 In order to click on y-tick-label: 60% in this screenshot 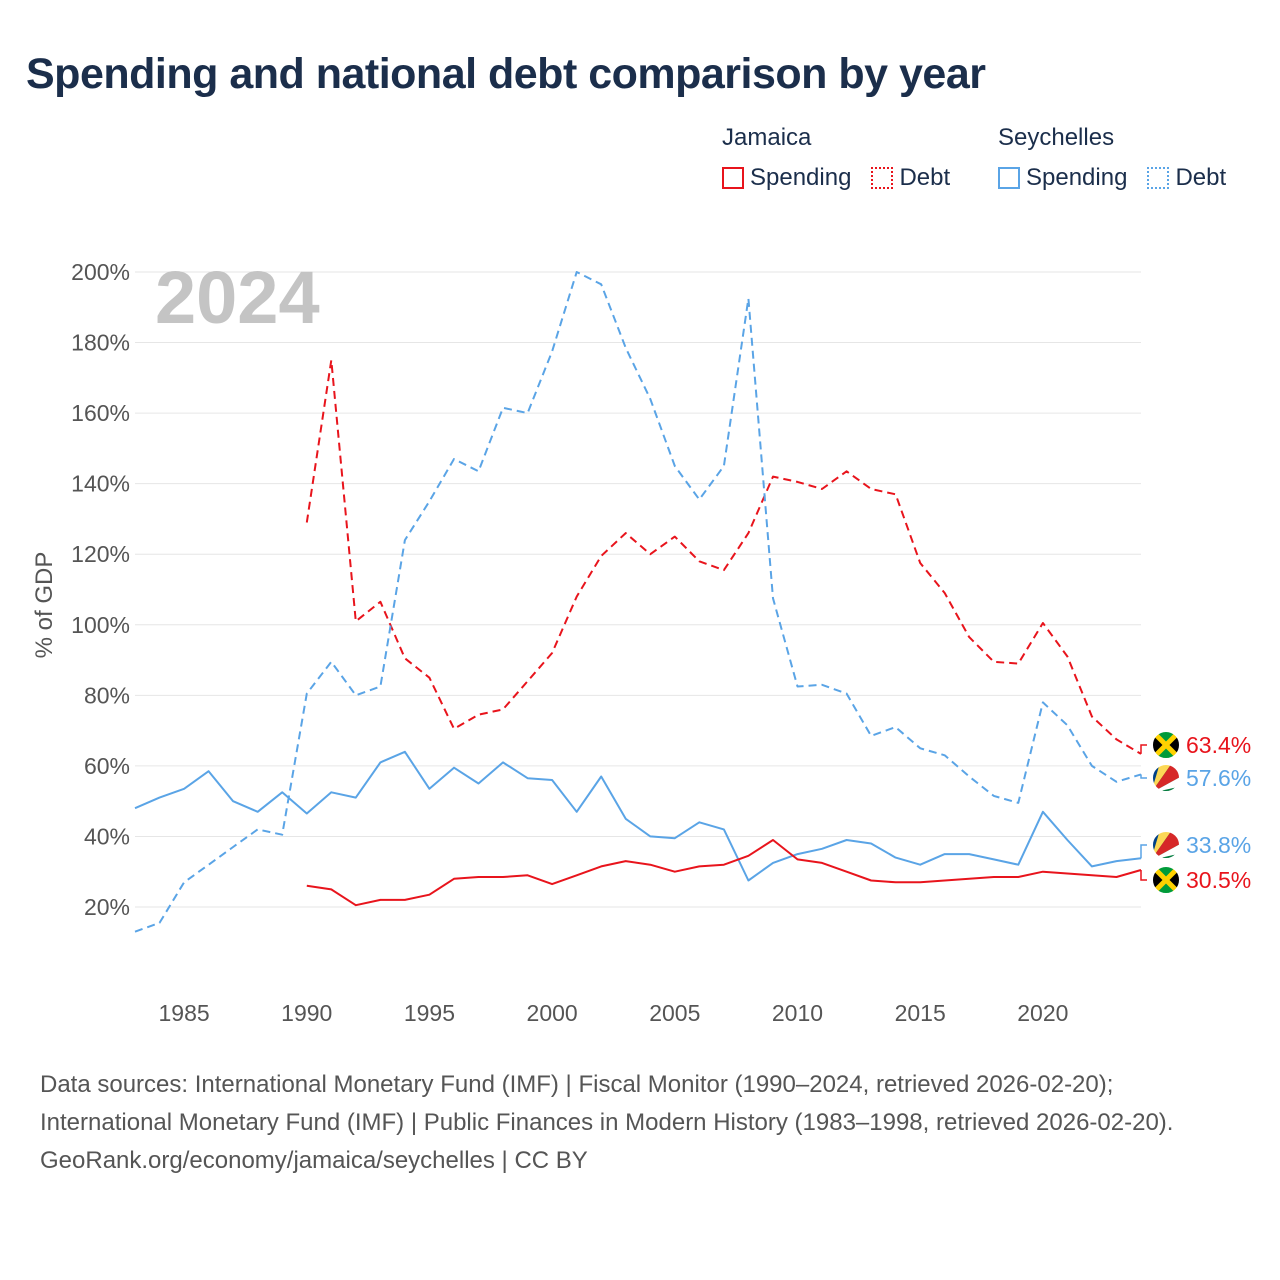, I will do `click(107, 766)`.